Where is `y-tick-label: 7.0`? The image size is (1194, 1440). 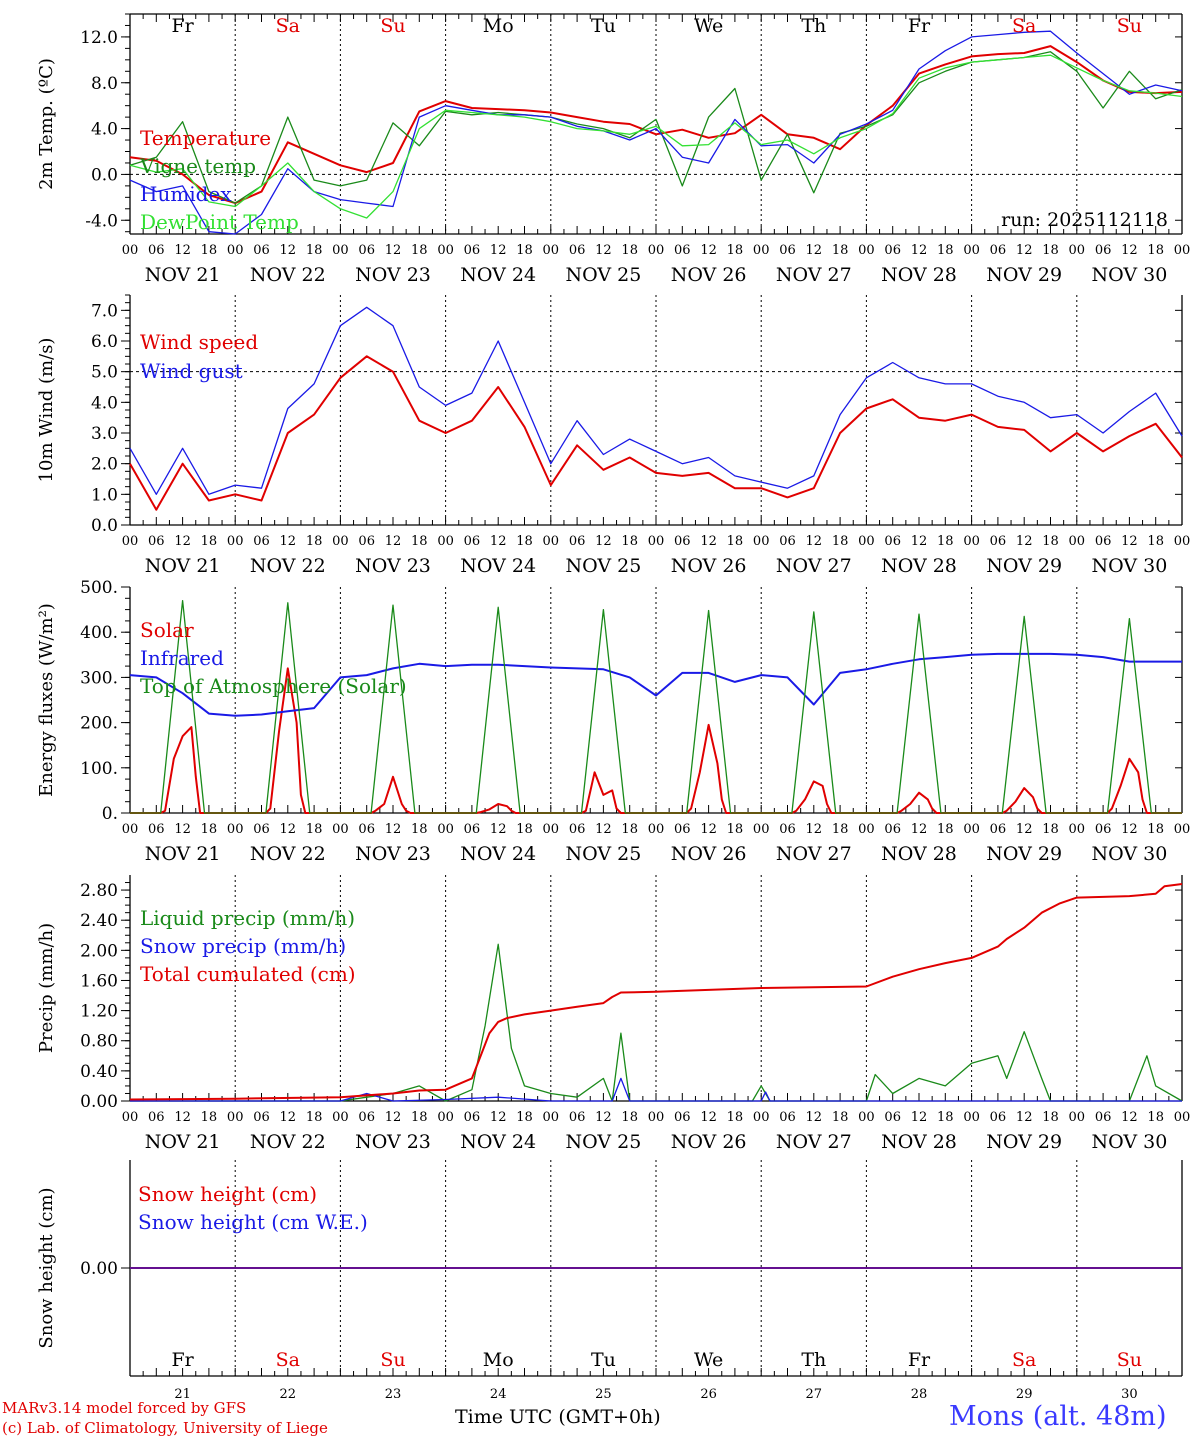
y-tick-label: 7.0 is located at coordinates (104, 311).